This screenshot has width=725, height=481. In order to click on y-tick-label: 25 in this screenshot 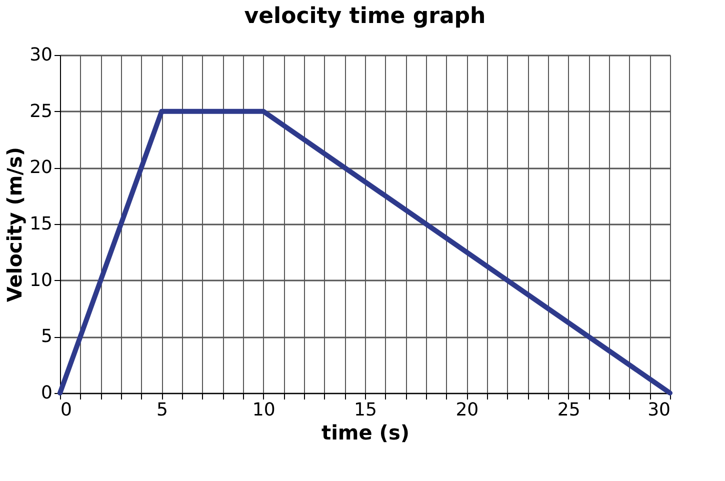, I will do `click(41, 111)`.